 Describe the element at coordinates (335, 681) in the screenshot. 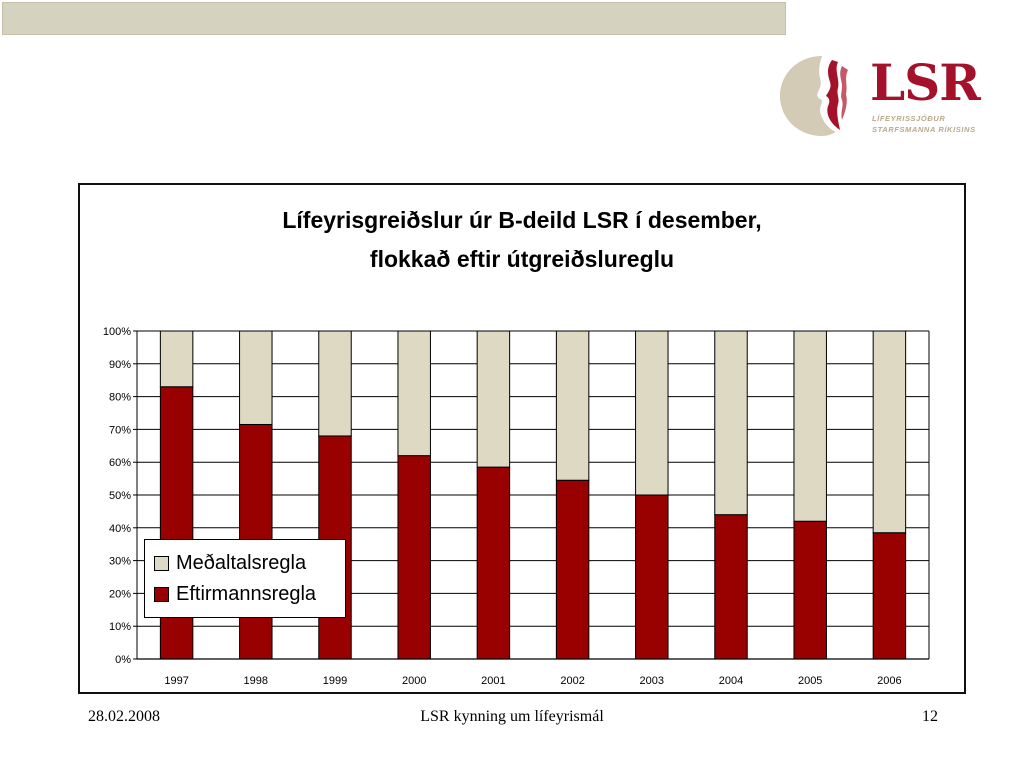

I see `x-tick-label: 1999` at that location.